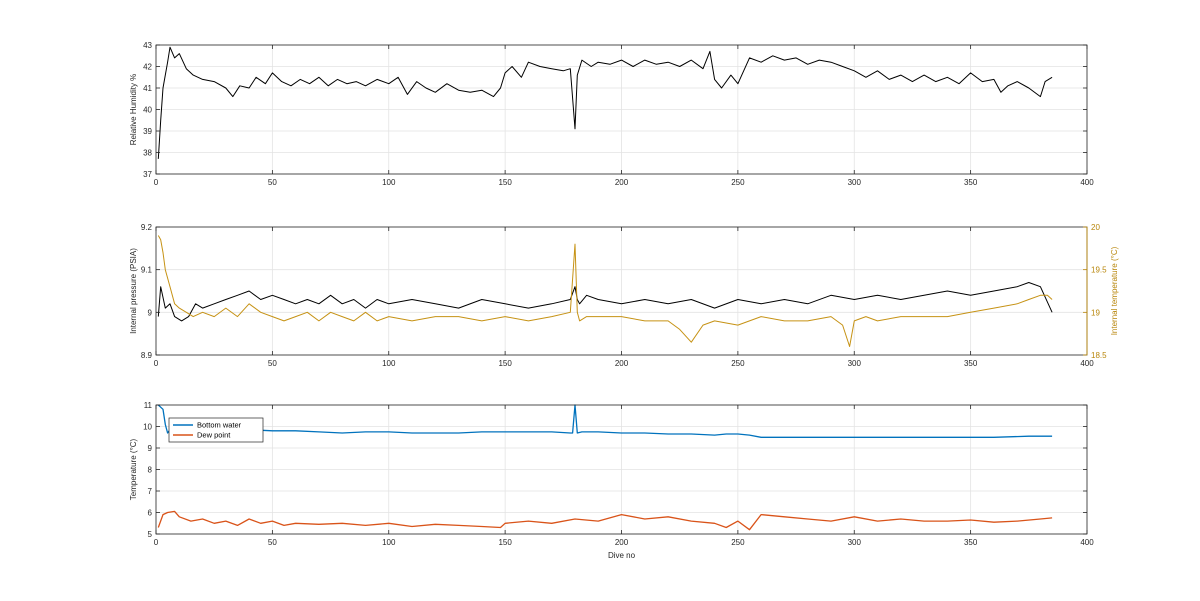 This screenshot has width=1200, height=601. I want to click on y-axis-label: Temperature (°C), so click(133, 469).